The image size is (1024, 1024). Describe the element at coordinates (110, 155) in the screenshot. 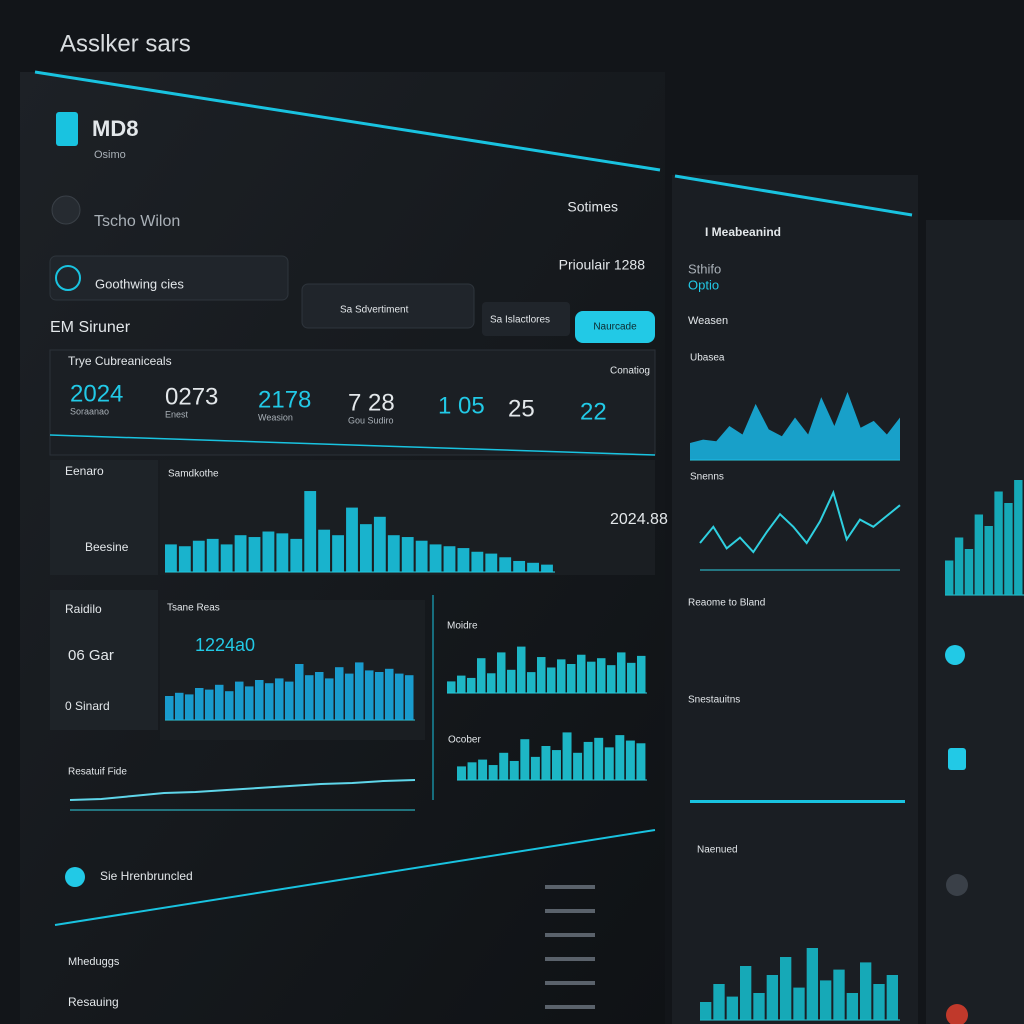

I see `brand-sub: Osimo` at that location.